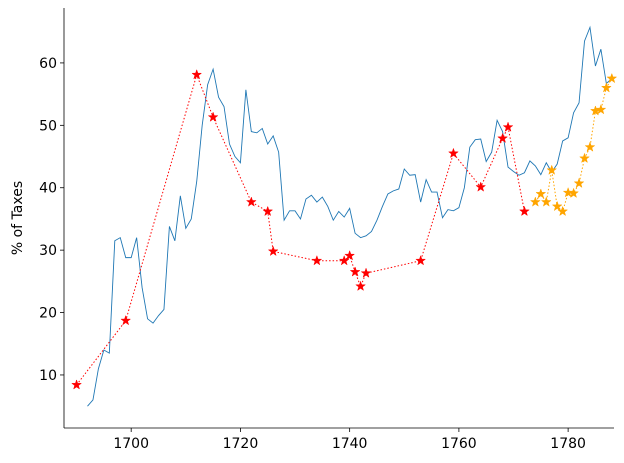 The height and width of the screenshot is (463, 624). Describe the element at coordinates (18, 218) in the screenshot. I see `y-axis-label: % of Taxes` at that location.